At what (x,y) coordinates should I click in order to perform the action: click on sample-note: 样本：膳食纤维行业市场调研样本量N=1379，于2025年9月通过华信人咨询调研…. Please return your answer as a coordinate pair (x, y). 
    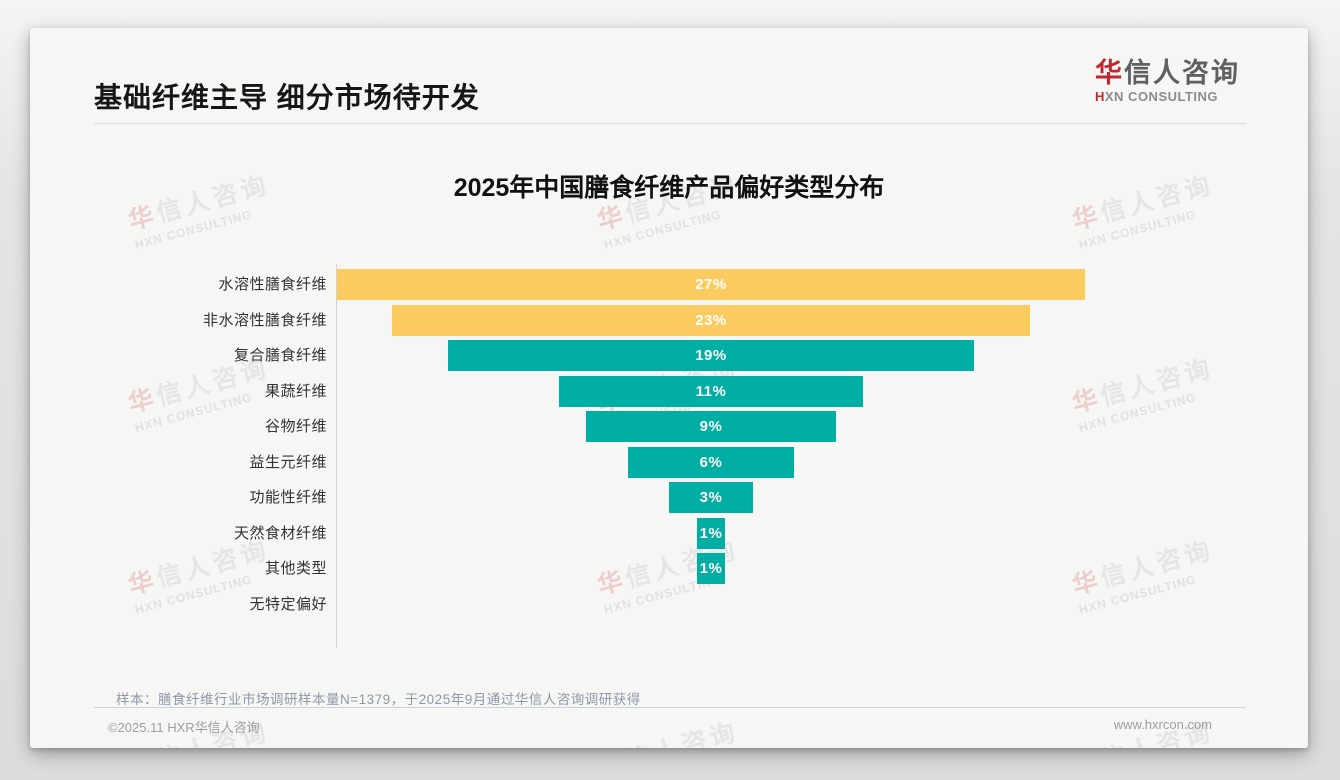
    Looking at the image, I should click on (378, 699).